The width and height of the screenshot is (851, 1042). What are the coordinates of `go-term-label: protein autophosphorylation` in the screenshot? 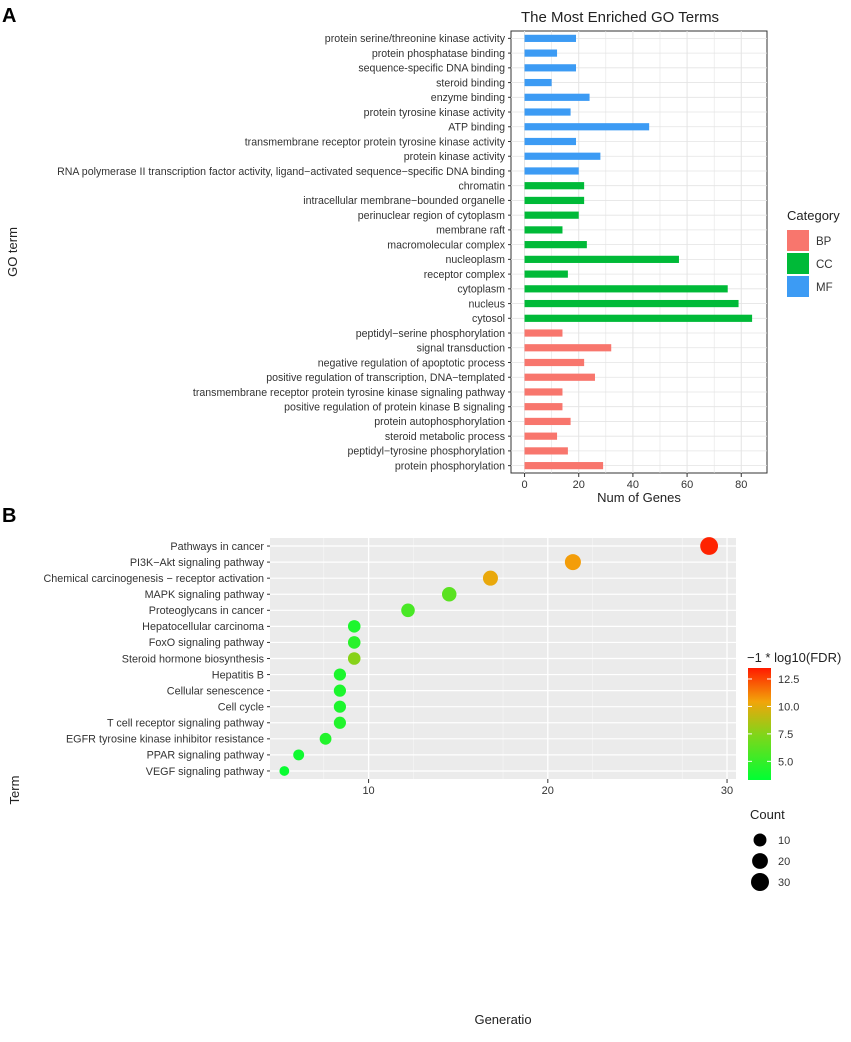 It's located at (439, 422).